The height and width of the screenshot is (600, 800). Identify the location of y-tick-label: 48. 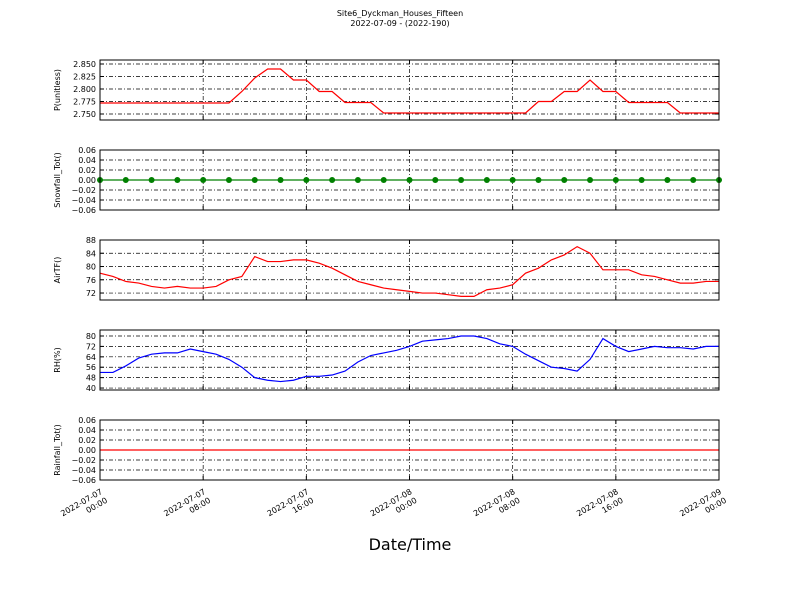
(91, 378).